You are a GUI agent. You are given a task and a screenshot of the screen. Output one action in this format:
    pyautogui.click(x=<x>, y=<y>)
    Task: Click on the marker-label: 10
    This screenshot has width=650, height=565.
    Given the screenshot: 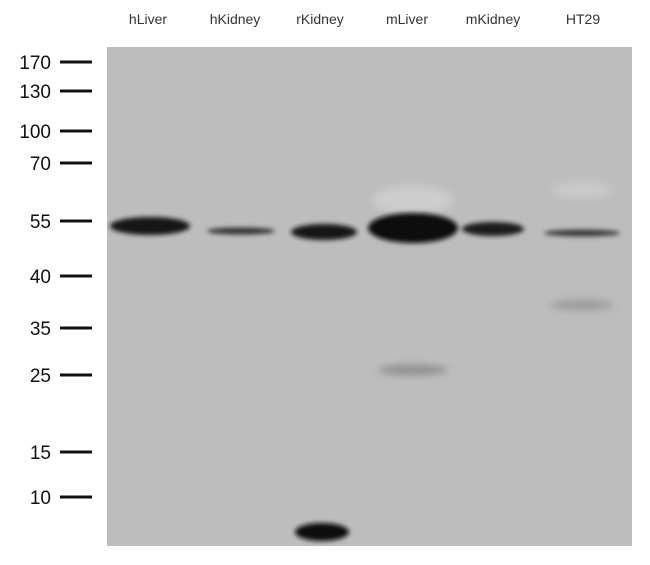 What is the action you would take?
    pyautogui.click(x=40, y=498)
    